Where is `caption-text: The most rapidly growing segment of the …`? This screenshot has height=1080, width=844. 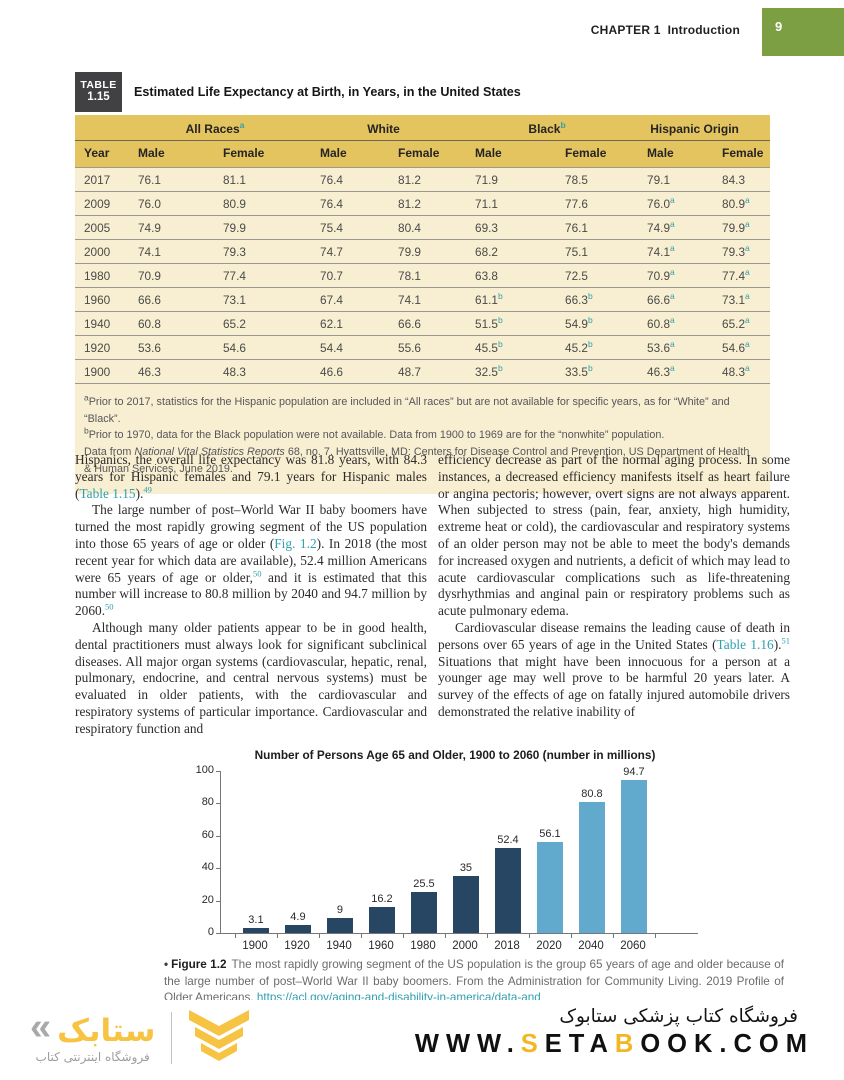
caption-text: The most rapidly growing segment of the … is located at coordinates (474, 979).